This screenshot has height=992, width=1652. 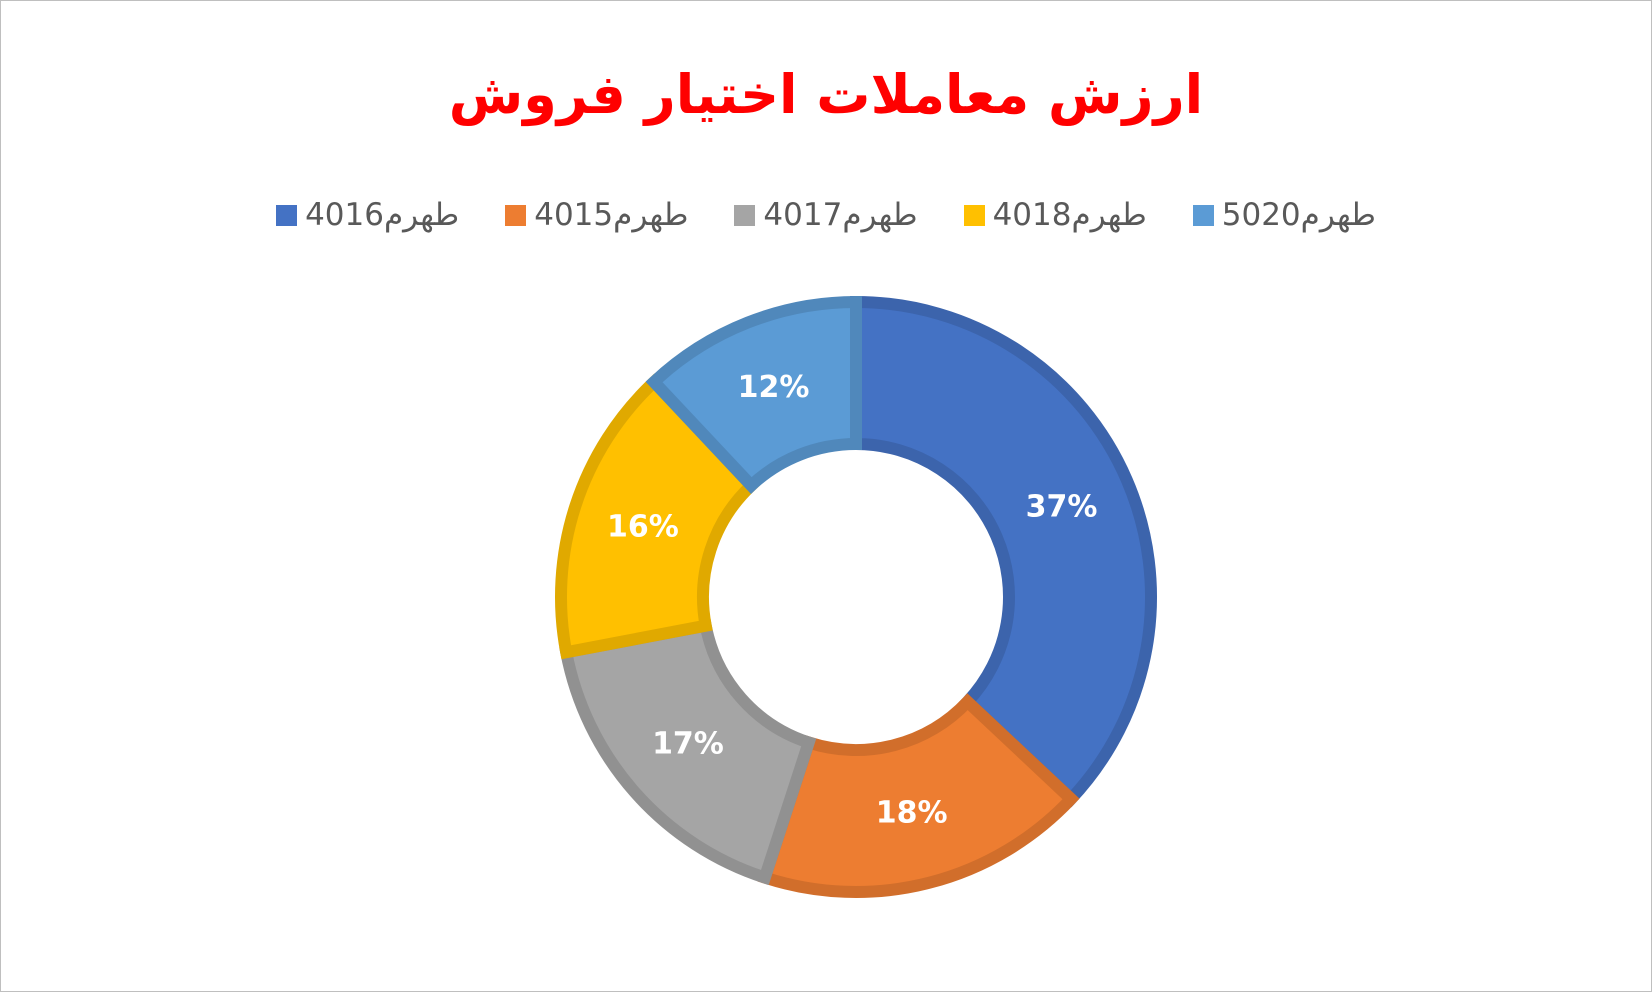 What do you see at coordinates (1069, 215) in the screenshot?
I see `legend-label: طهرم4018` at bounding box center [1069, 215].